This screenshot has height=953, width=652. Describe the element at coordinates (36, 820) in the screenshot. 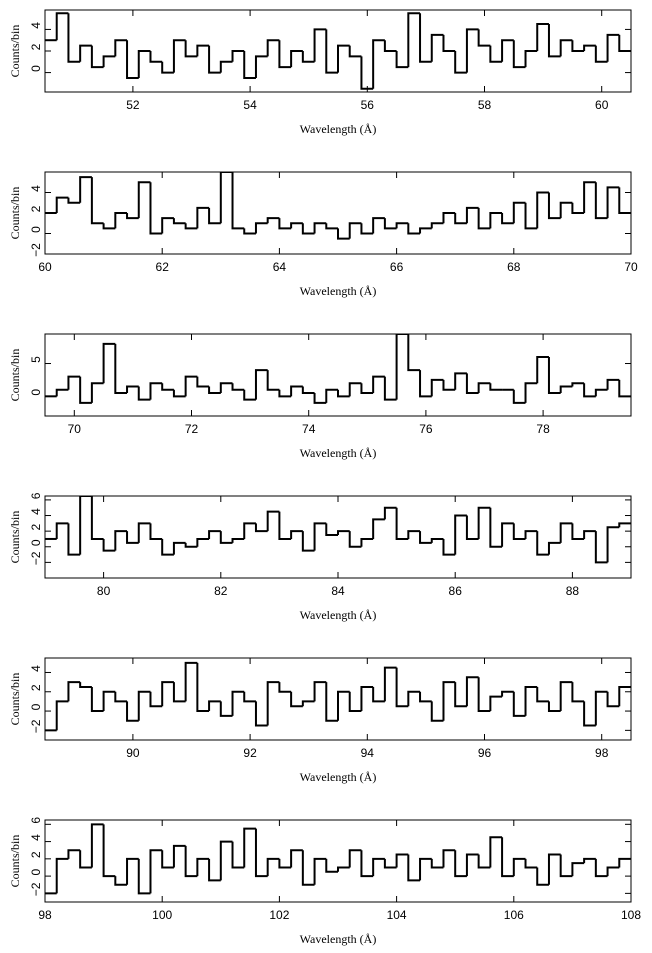

I see `y-tick-label: 6` at that location.